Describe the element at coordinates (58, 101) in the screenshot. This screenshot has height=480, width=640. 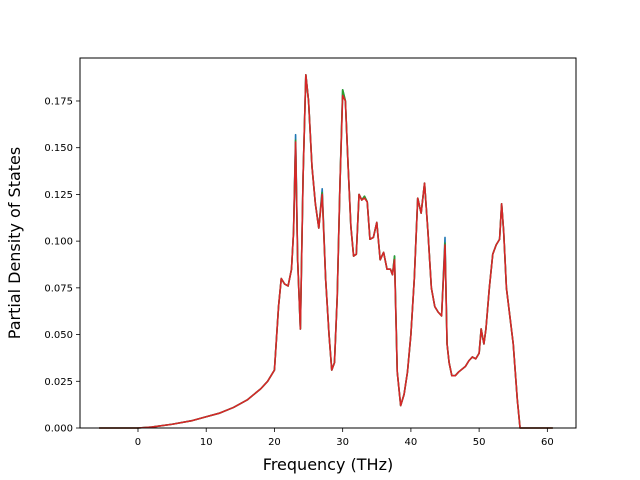
I see `y-tick-label: 0.175` at that location.